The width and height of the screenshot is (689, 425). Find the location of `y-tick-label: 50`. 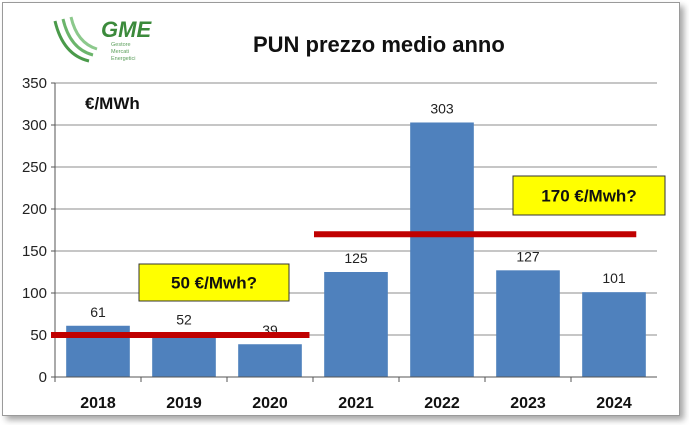

y-tick-label: 50 is located at coordinates (38, 335).